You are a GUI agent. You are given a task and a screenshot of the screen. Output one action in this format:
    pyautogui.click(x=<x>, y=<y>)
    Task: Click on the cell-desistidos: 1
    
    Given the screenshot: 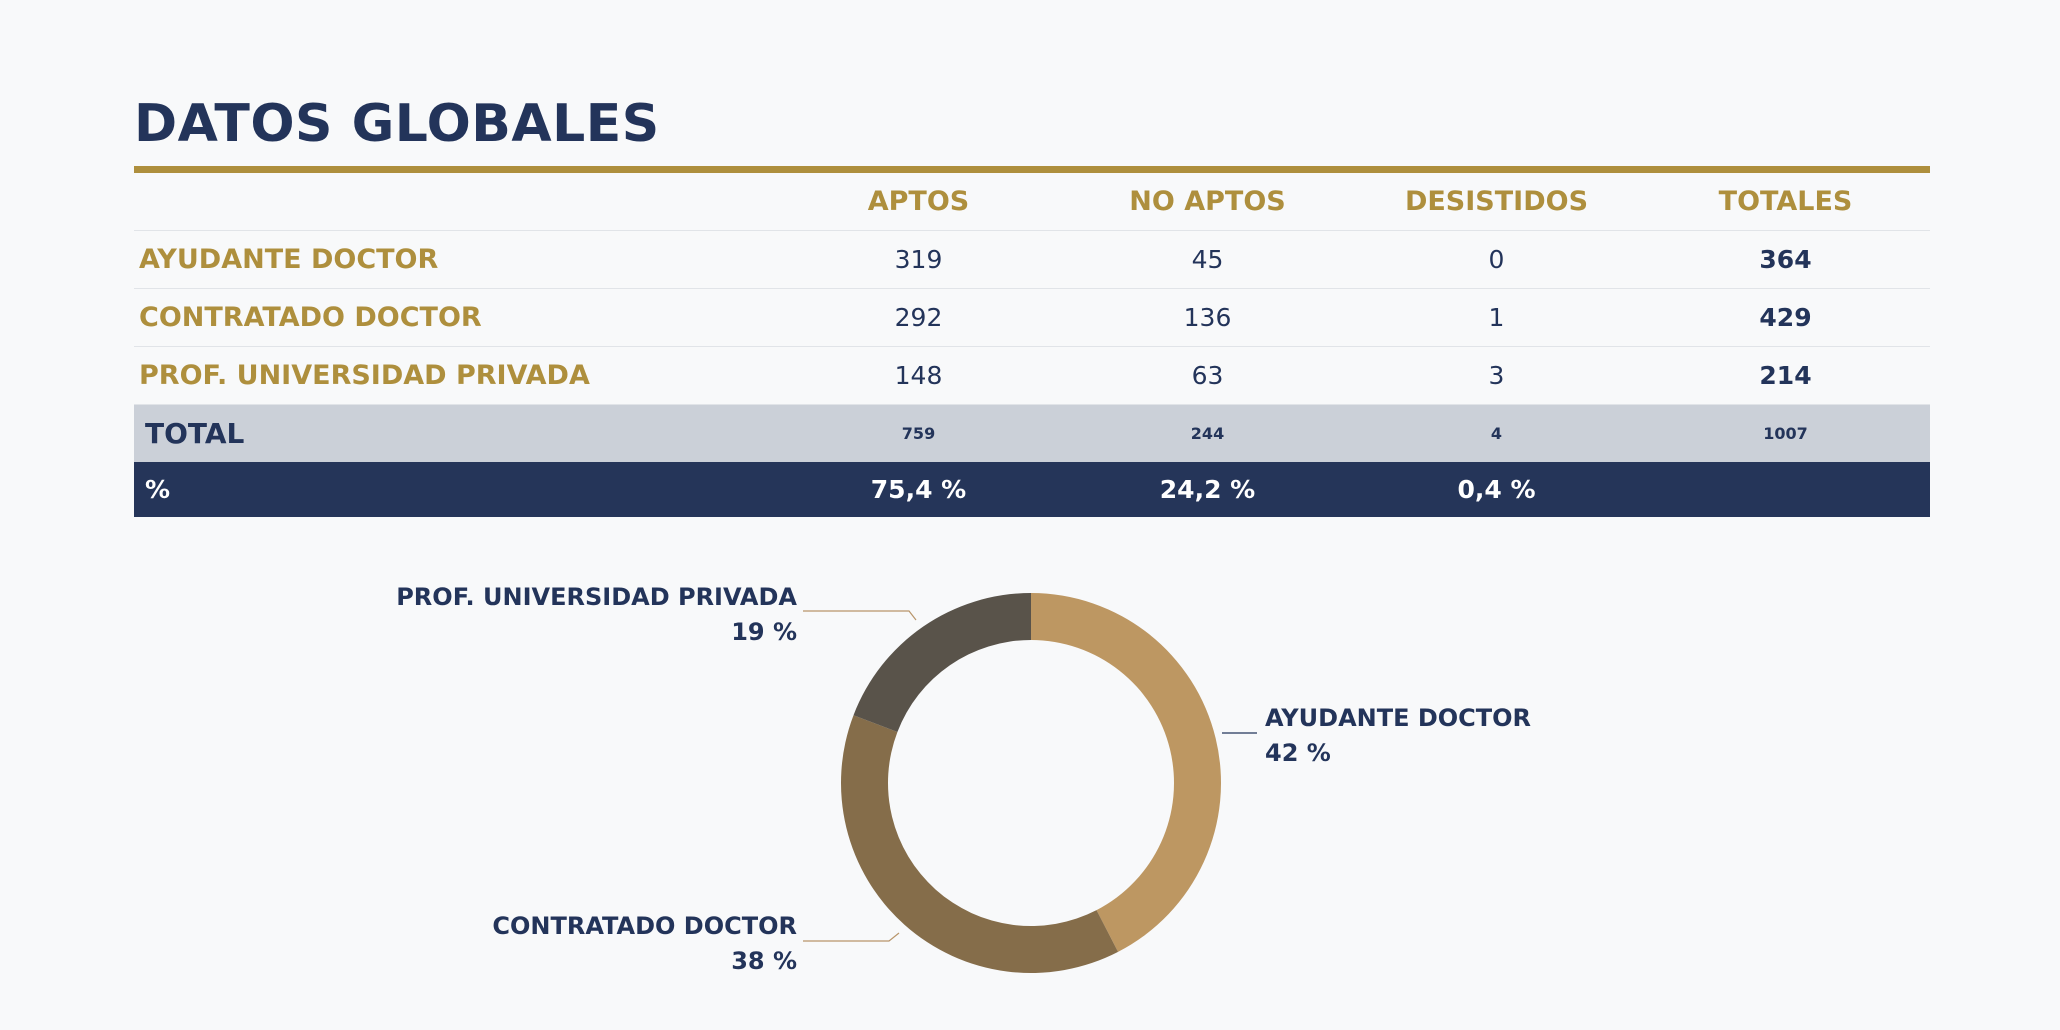 What is the action you would take?
    pyautogui.click(x=1496, y=317)
    